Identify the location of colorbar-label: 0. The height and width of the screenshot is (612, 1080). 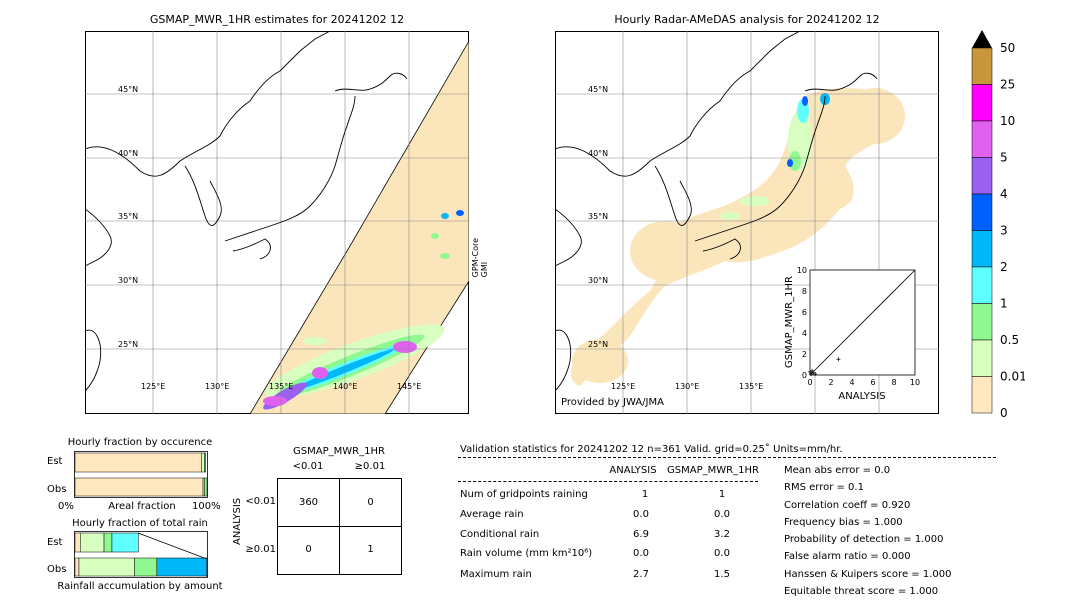
(1004, 412).